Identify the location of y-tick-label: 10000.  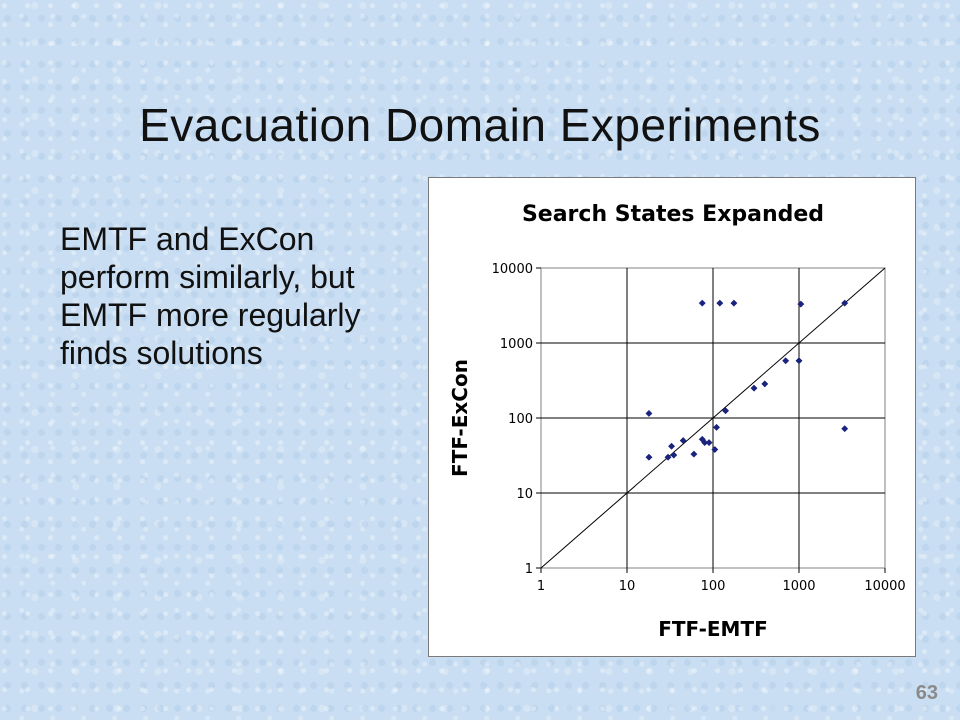
(512, 269).